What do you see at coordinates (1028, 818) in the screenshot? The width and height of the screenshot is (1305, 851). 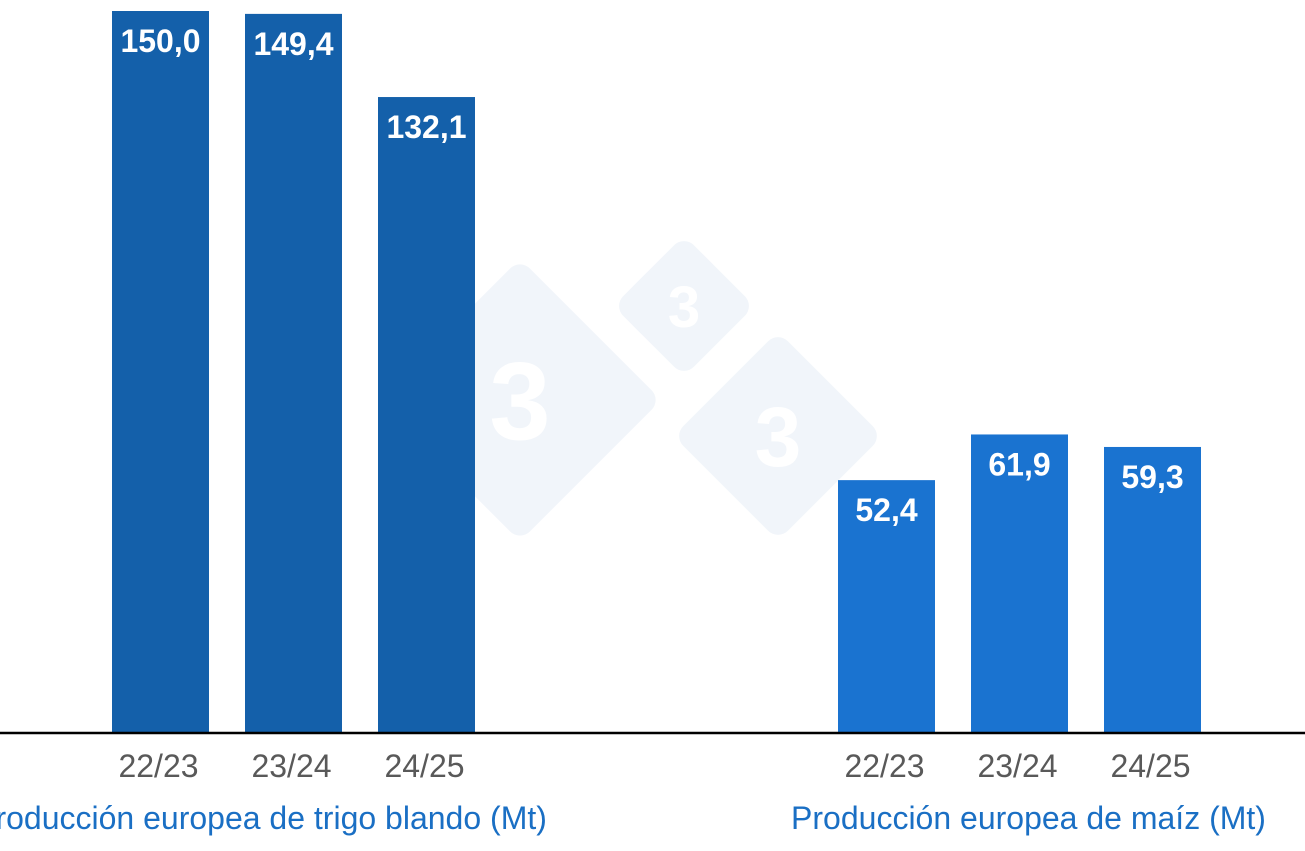 I see `group-label: Producción europea de maíz (Mt)` at bounding box center [1028, 818].